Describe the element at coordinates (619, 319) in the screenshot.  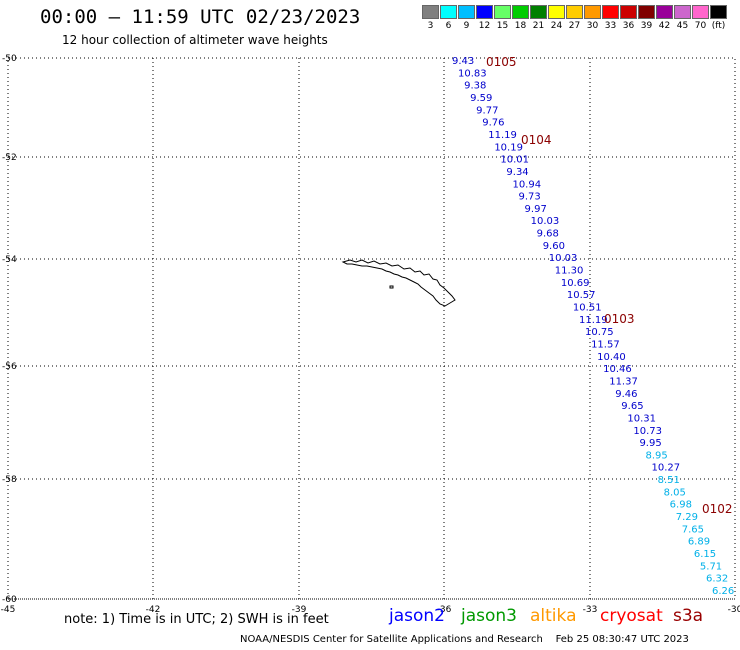
I see `pass-id-label: 0103` at that location.